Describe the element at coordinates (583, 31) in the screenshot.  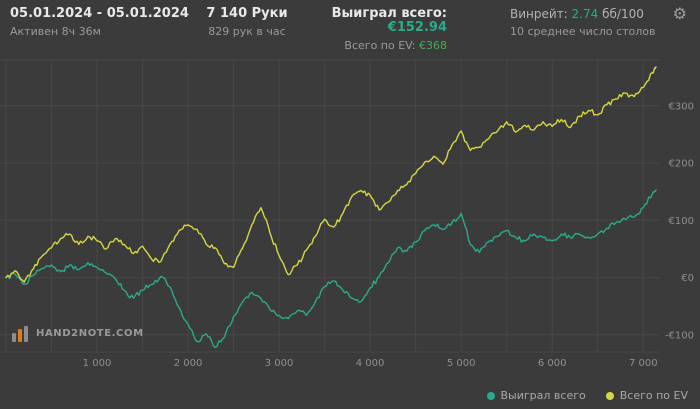
I see `avg-tables: 10 среднее число столов` at that location.